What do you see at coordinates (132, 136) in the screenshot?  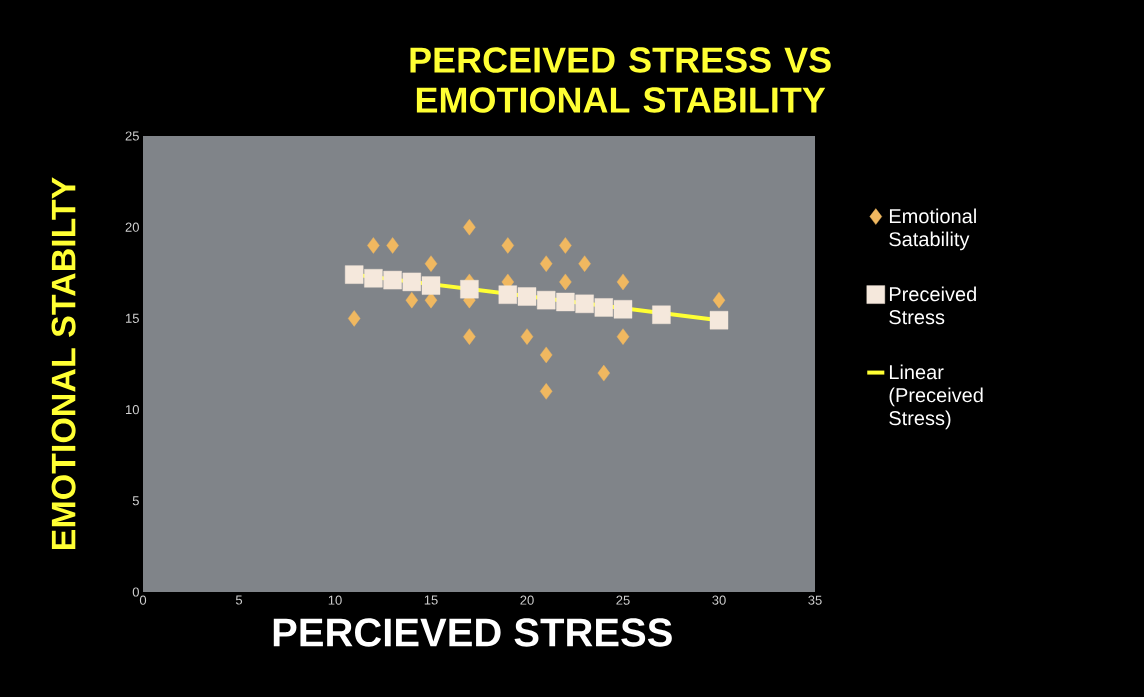 I see `y-tick-label: 25` at bounding box center [132, 136].